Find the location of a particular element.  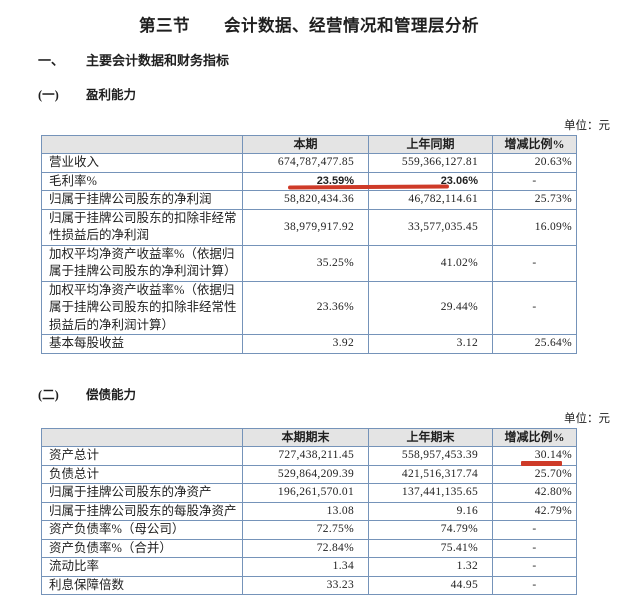

column-header: 上年同期 is located at coordinates (430, 144).